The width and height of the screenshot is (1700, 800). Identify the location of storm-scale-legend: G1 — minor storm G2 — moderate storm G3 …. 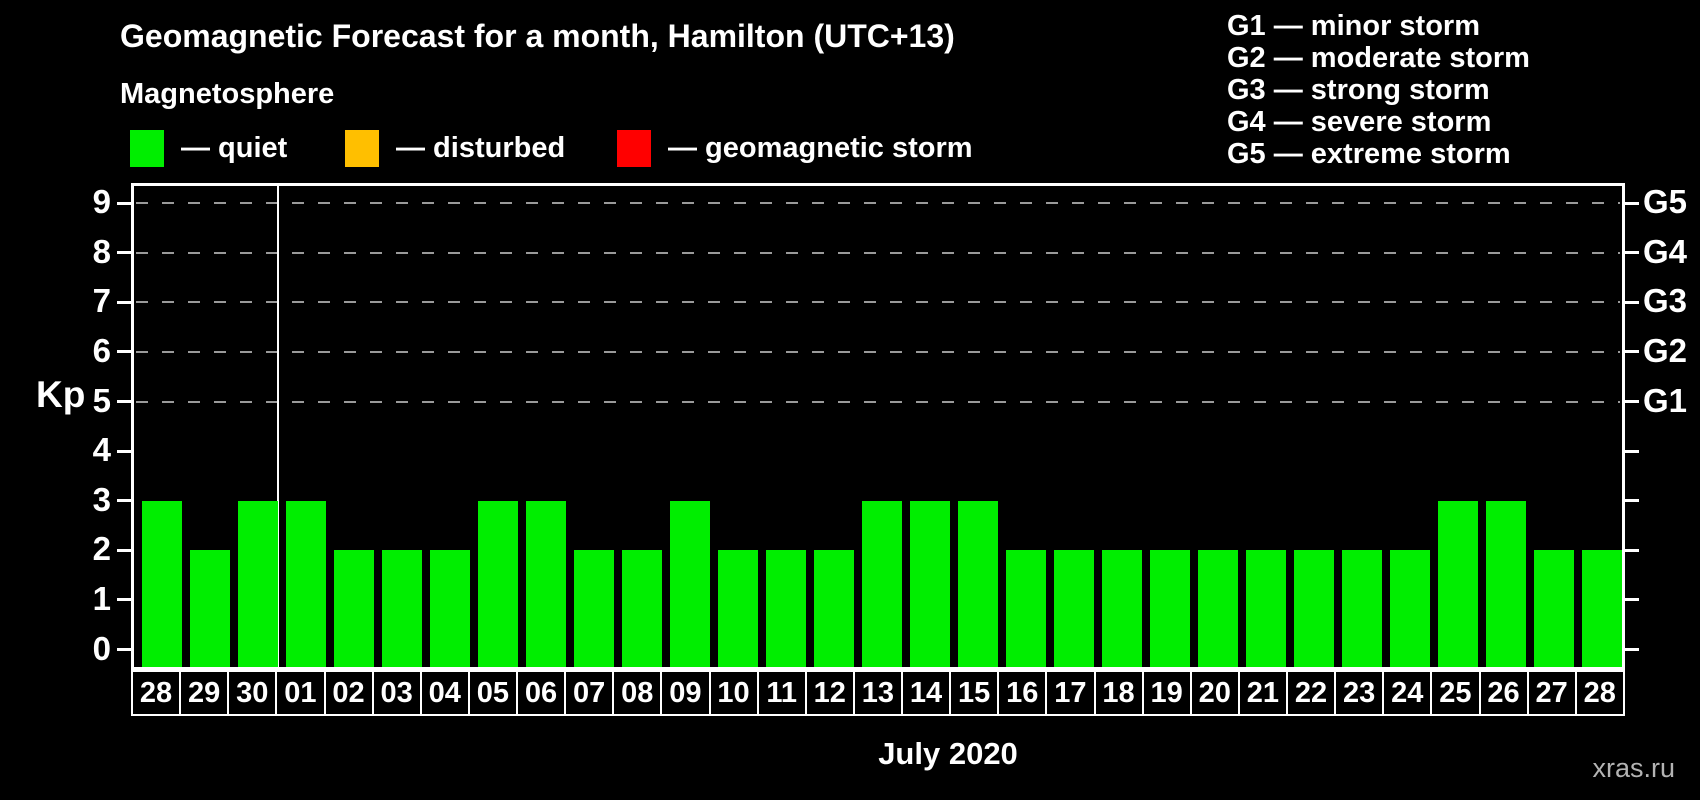
(1378, 90).